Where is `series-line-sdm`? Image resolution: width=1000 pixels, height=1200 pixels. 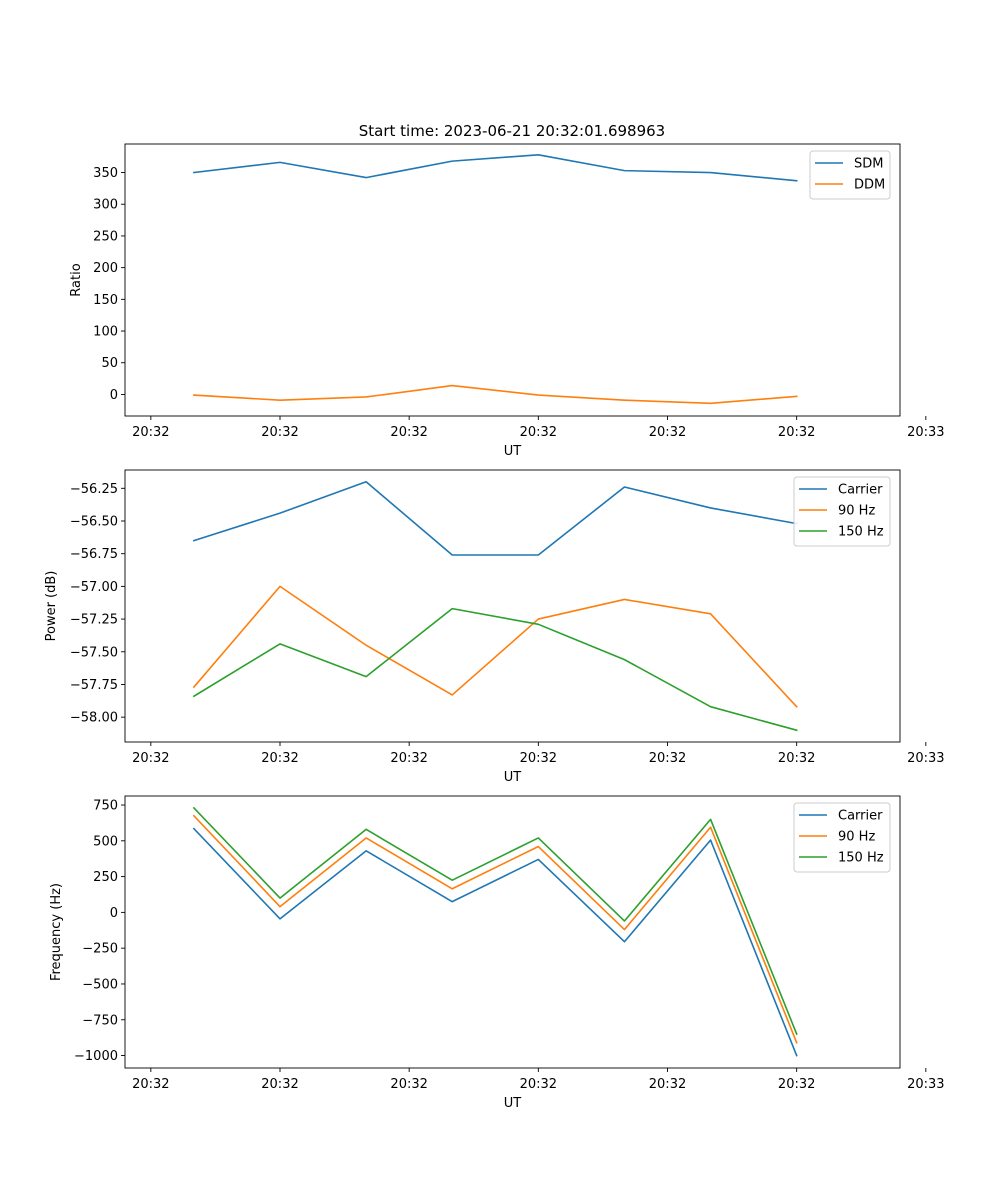
series-line-sdm is located at coordinates (495, 167).